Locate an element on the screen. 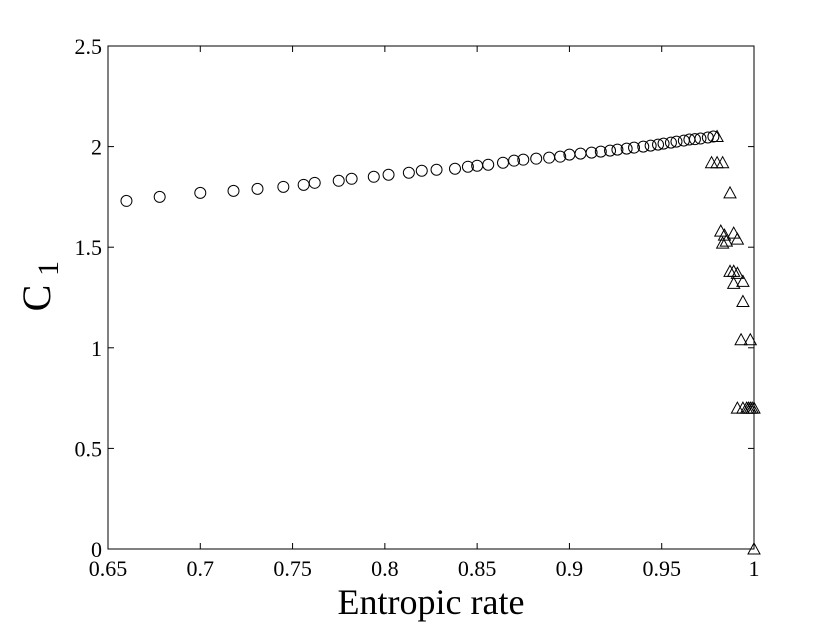  x-tick-label: 0.9 is located at coordinates (570, 568).